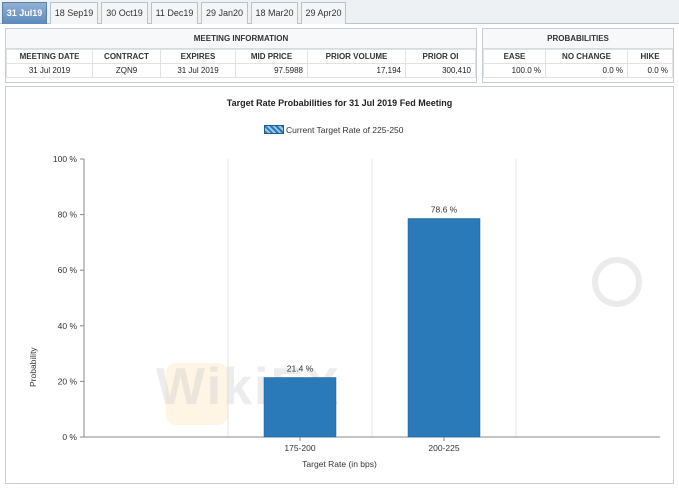  What do you see at coordinates (68, 270) in the screenshot?
I see `y-tick-label: 60 %` at bounding box center [68, 270].